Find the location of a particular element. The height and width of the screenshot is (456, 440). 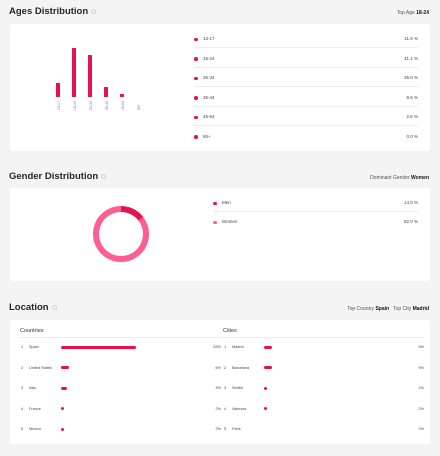

location-percent: 6% is located at coordinates (218, 367).